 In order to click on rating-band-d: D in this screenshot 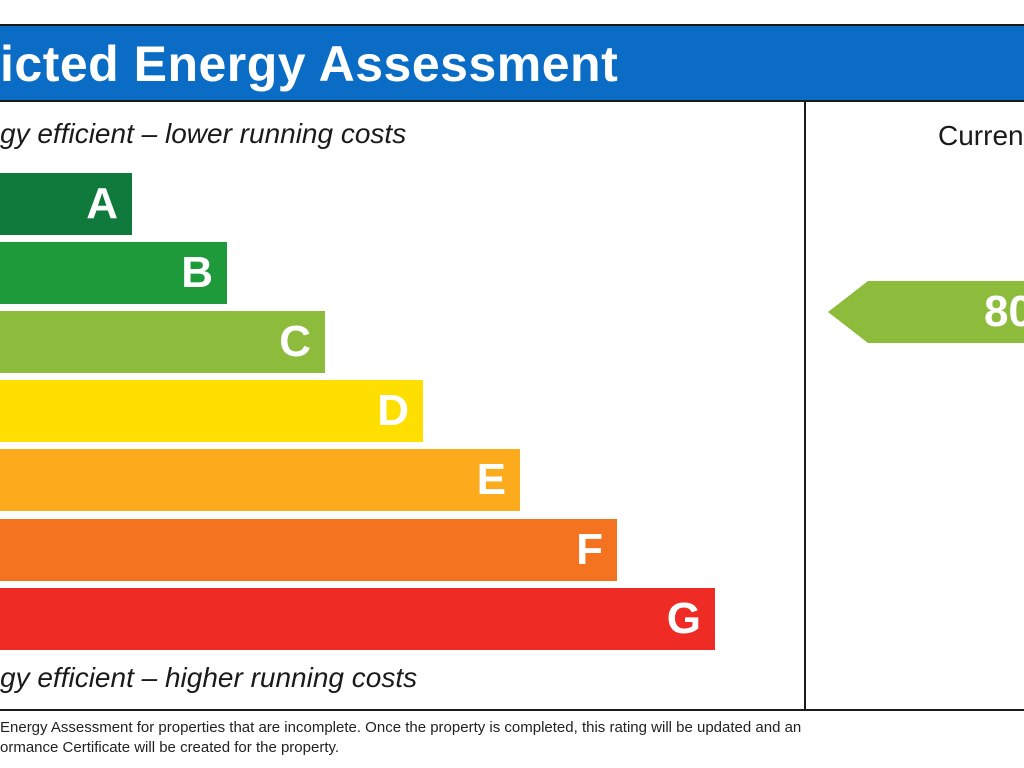, I will do `click(211, 411)`.